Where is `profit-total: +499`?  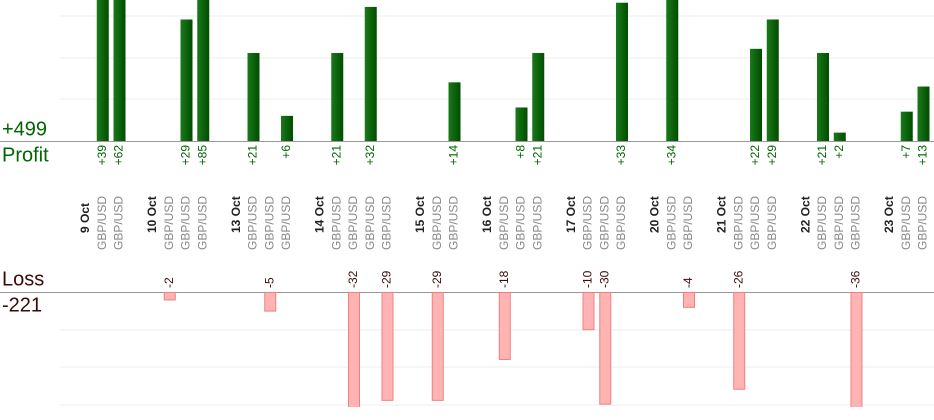 profit-total: +499 is located at coordinates (24, 129).